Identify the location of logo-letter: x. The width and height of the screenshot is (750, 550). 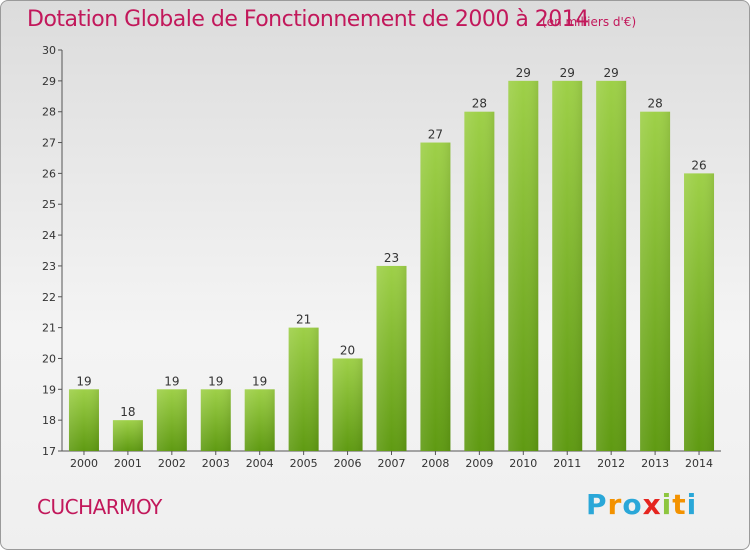
(652, 504).